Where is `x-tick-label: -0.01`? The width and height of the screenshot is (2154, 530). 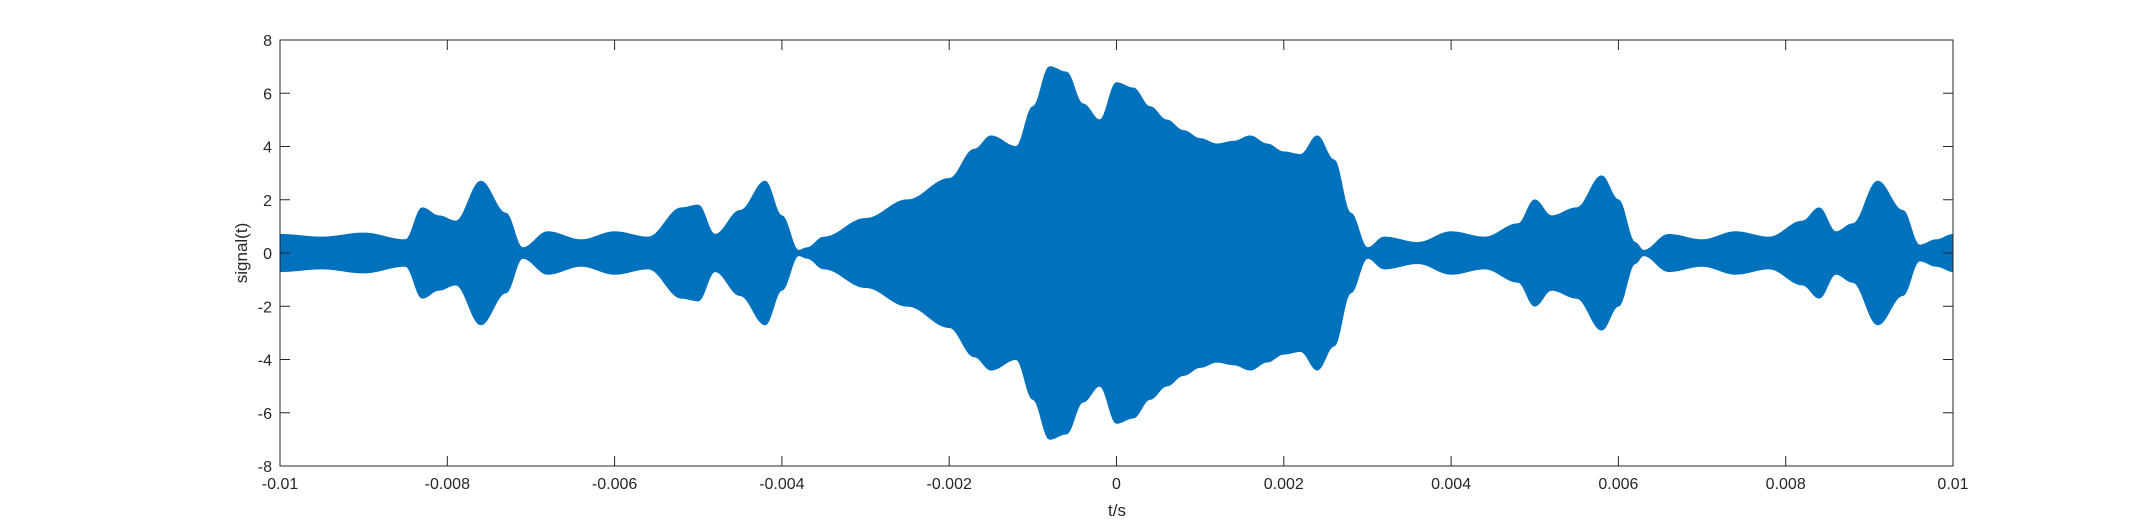
x-tick-label: -0.01 is located at coordinates (280, 484).